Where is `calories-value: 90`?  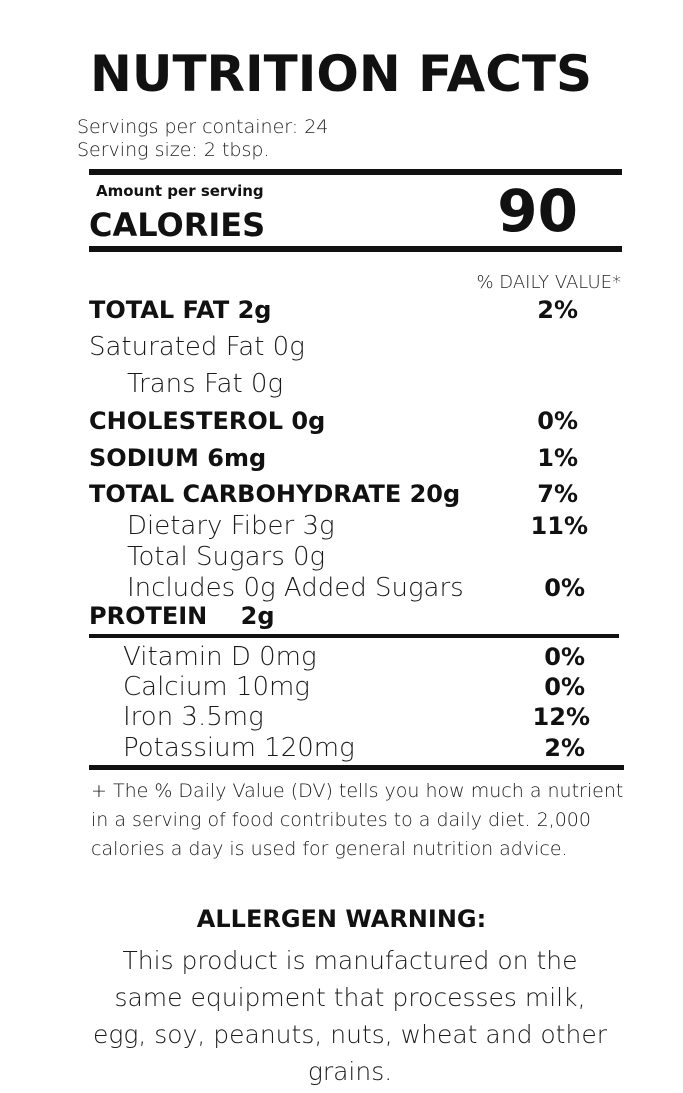 calories-value: 90 is located at coordinates (537, 211).